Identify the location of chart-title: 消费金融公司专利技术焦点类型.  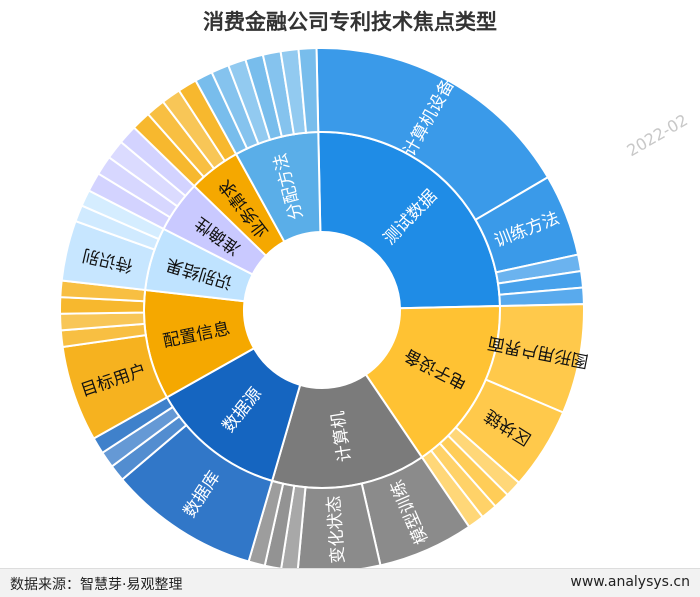
(350, 22).